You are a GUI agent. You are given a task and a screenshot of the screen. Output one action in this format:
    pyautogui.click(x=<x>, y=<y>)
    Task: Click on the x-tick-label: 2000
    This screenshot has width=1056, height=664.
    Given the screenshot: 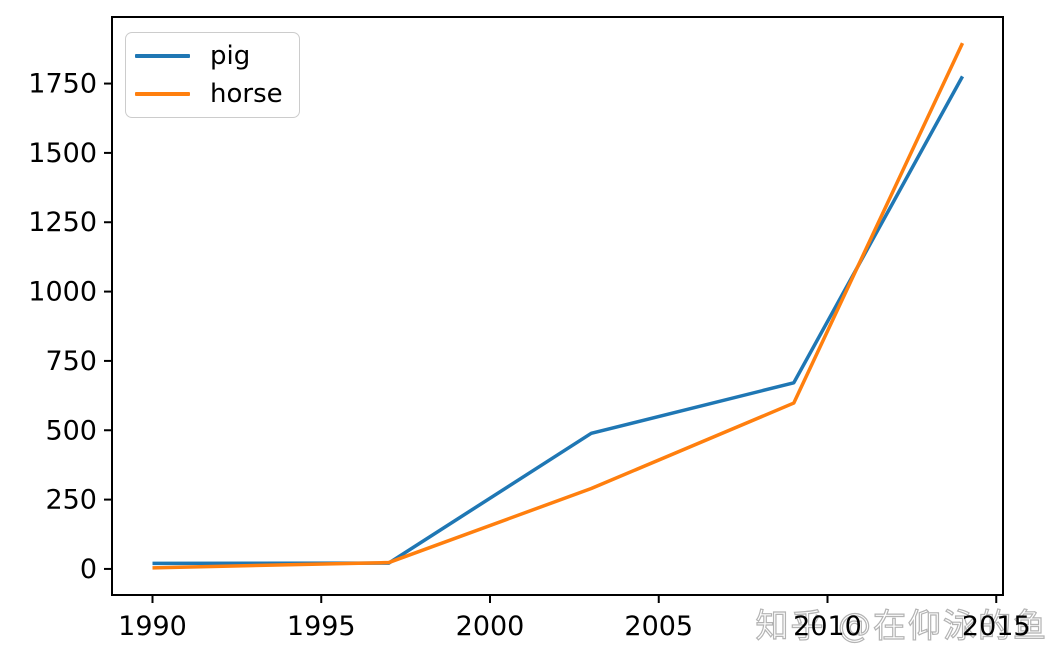 What is the action you would take?
    pyautogui.click(x=490, y=626)
    